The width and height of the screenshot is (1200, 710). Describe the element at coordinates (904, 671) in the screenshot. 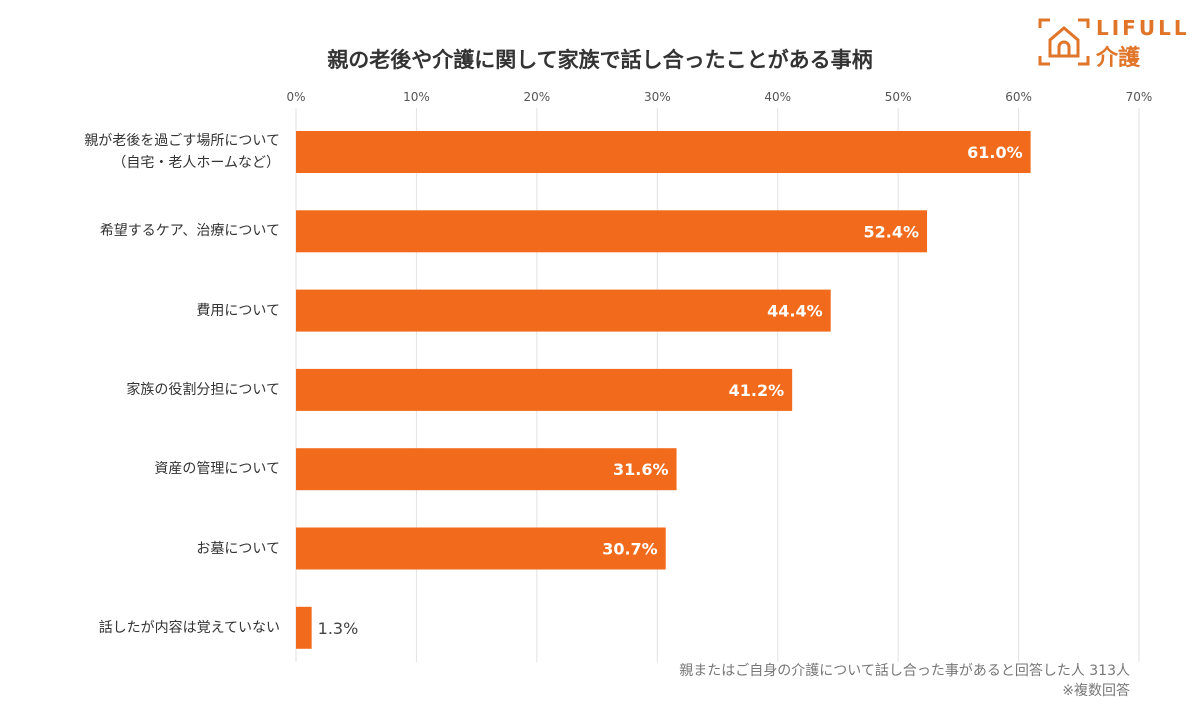

I see `note-respondents: 親またはご自身の介護について話し合った事があると回答した人 313人` at that location.